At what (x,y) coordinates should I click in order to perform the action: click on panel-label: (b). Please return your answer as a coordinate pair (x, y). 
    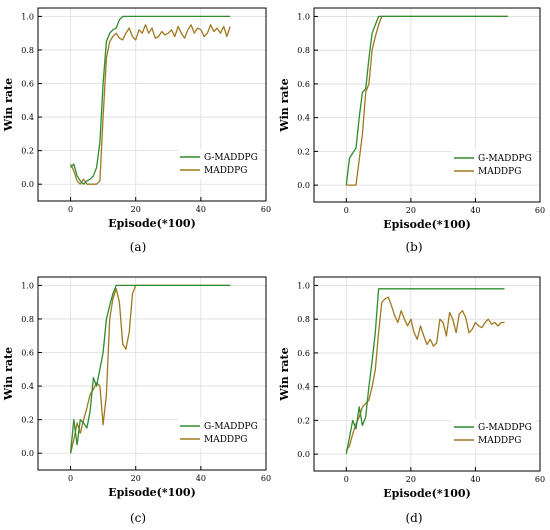
    Looking at the image, I should click on (413, 247).